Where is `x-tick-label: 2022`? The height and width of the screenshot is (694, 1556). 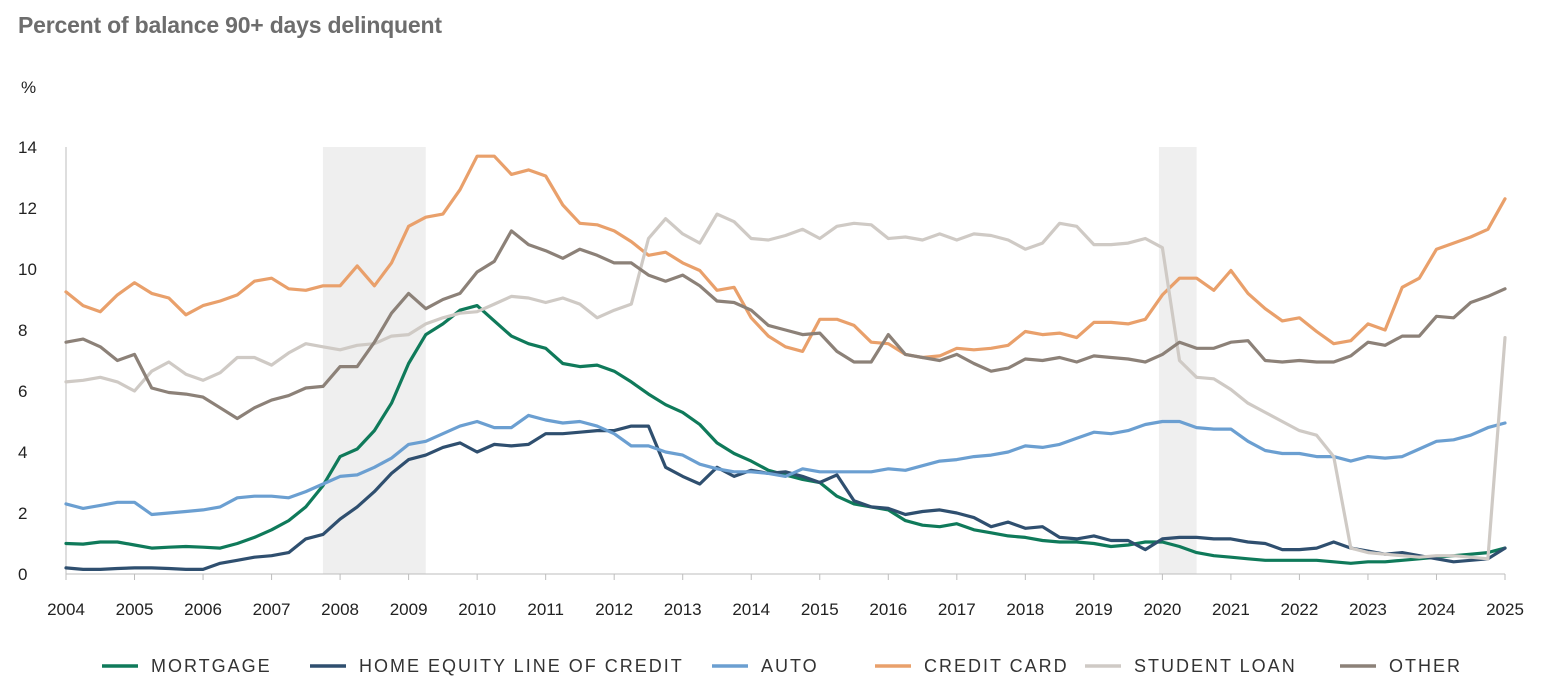 x-tick-label: 2022 is located at coordinates (1300, 609).